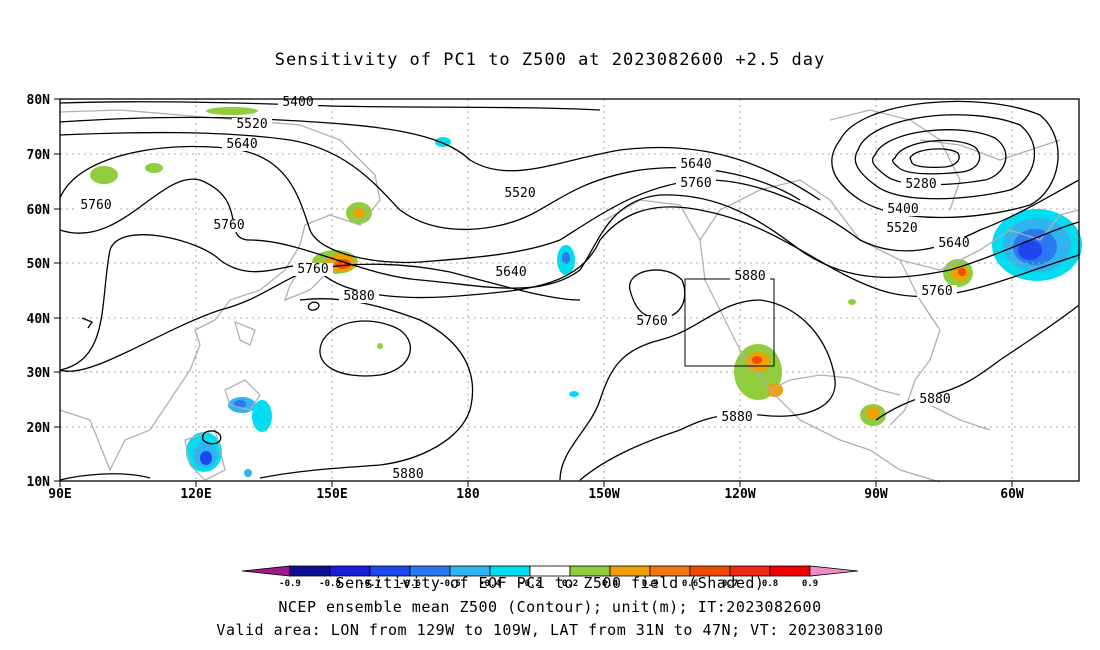 Image resolution: width=1100 pixels, height=650 pixels. Describe the element at coordinates (330, 584) in the screenshot. I see `colorbar-label: -0.8` at that location.